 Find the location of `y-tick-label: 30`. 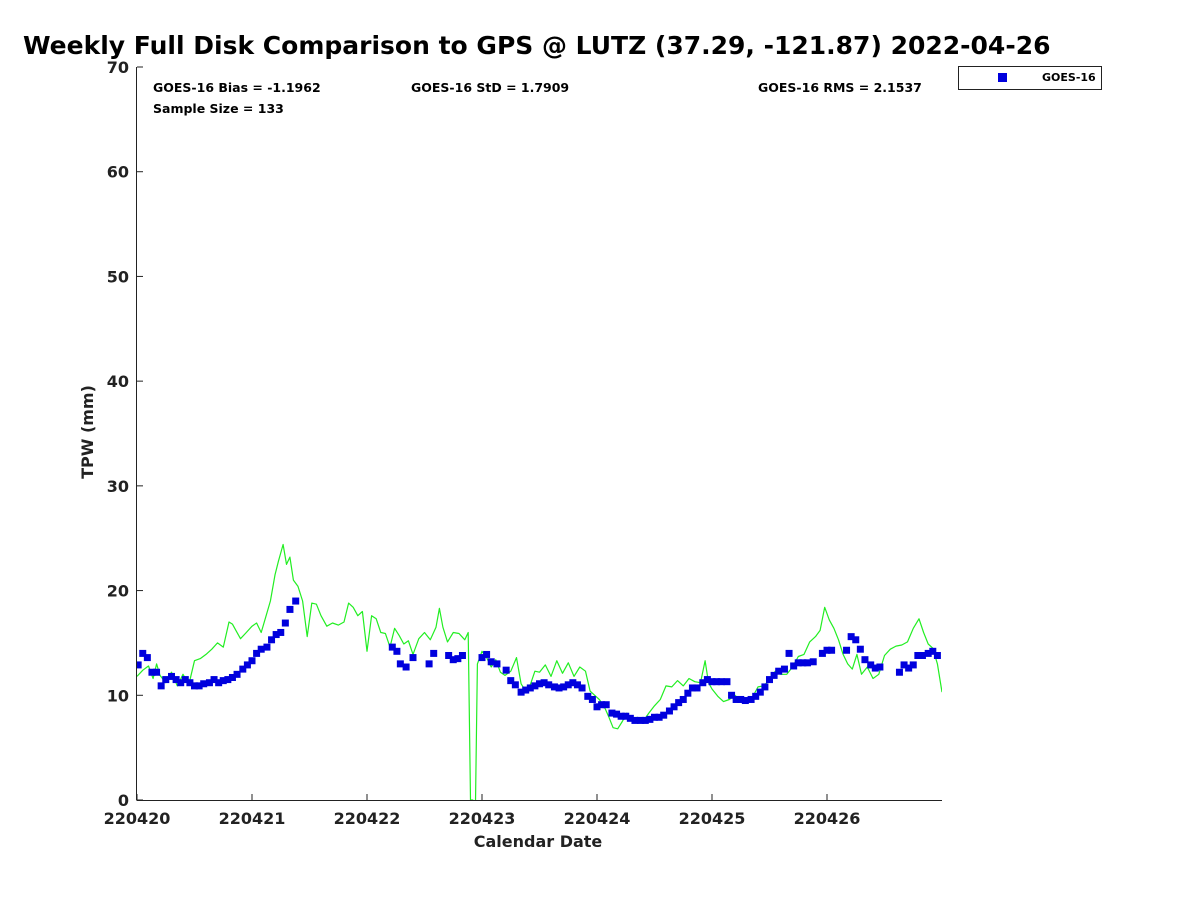

y-tick-label: 30 is located at coordinates (118, 486).